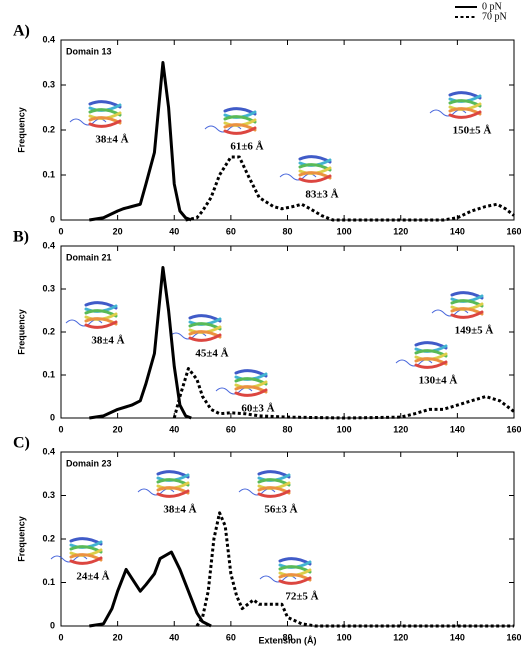 The width and height of the screenshot is (521, 649). What do you see at coordinates (246, 147) in the screenshot?
I see `annotation: 61±6 Å` at bounding box center [246, 147].